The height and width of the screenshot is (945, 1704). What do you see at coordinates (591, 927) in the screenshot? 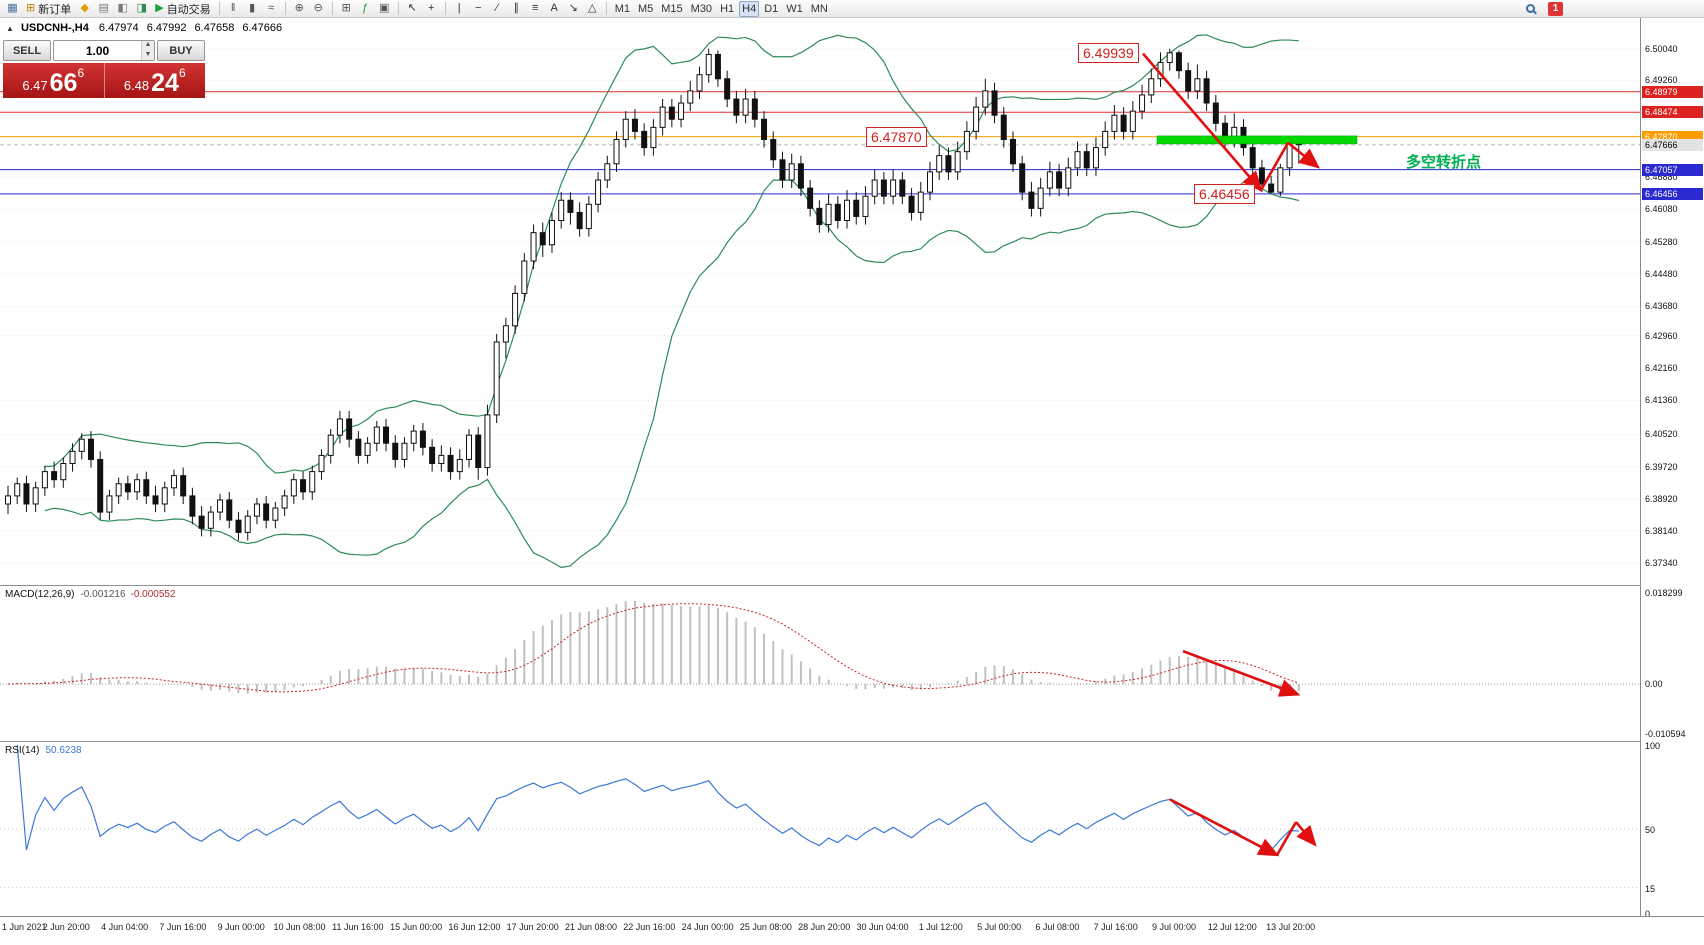
I see `time-tick-label: 21 Jun 08:00` at bounding box center [591, 927].